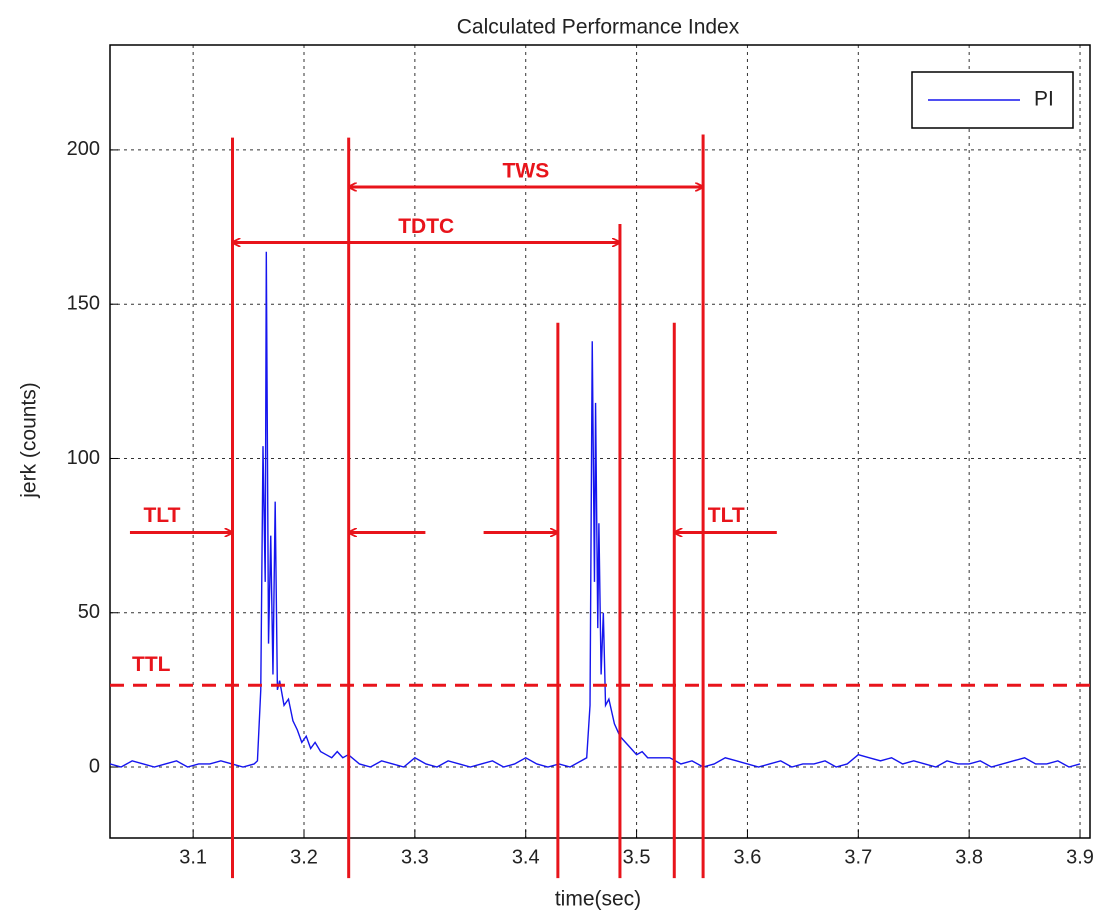 This screenshot has height=915, width=1104. Describe the element at coordinates (89, 612) in the screenshot. I see `y-tick-label: 50` at that location.